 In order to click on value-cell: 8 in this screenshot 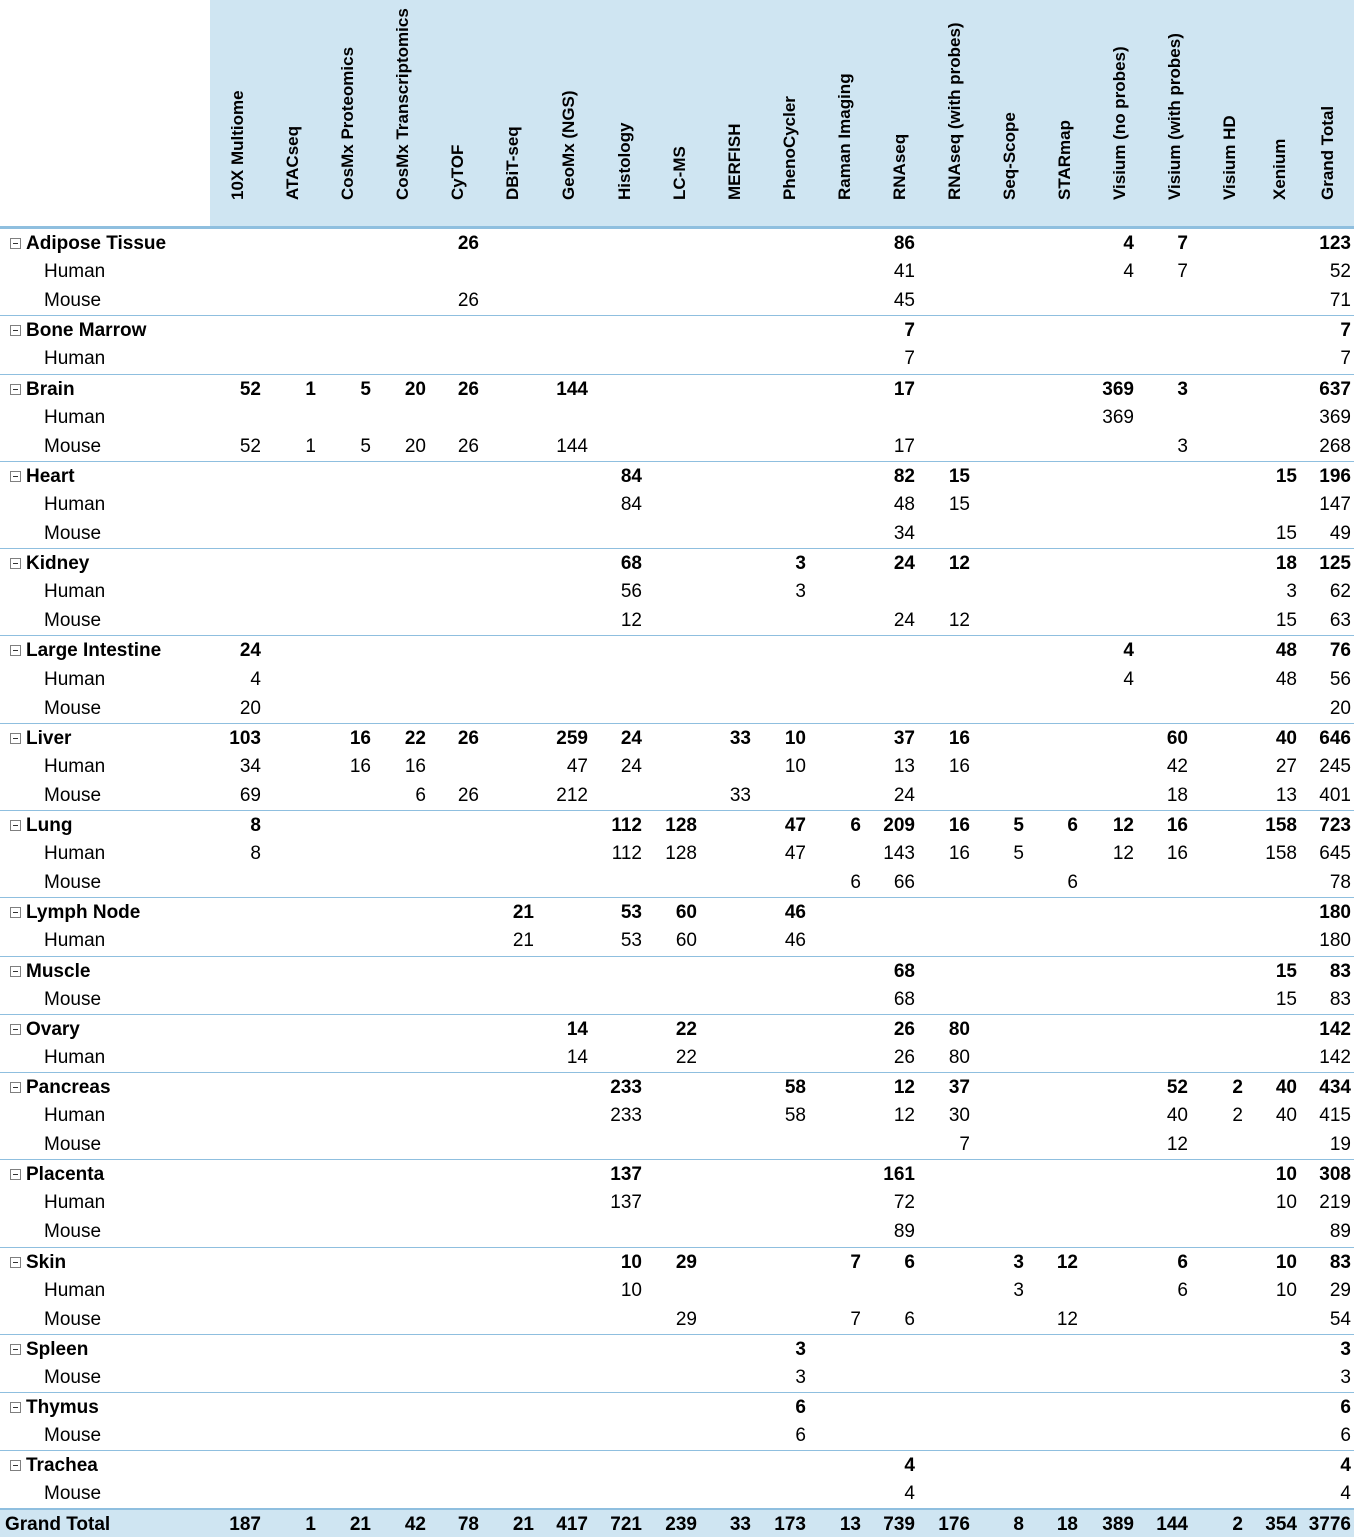, I will do `click(255, 854)`.